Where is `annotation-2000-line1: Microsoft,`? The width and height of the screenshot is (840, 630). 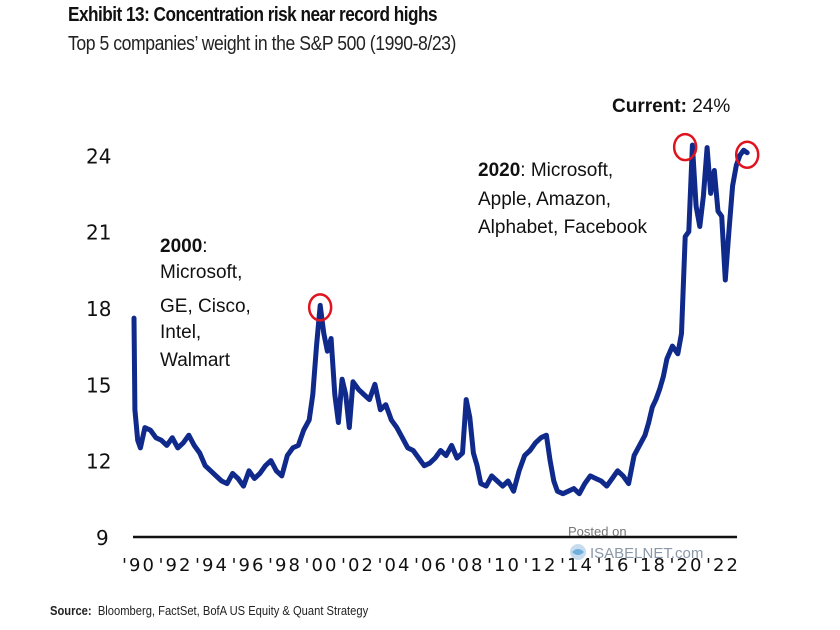 annotation-2000-line1: Microsoft, is located at coordinates (201, 272).